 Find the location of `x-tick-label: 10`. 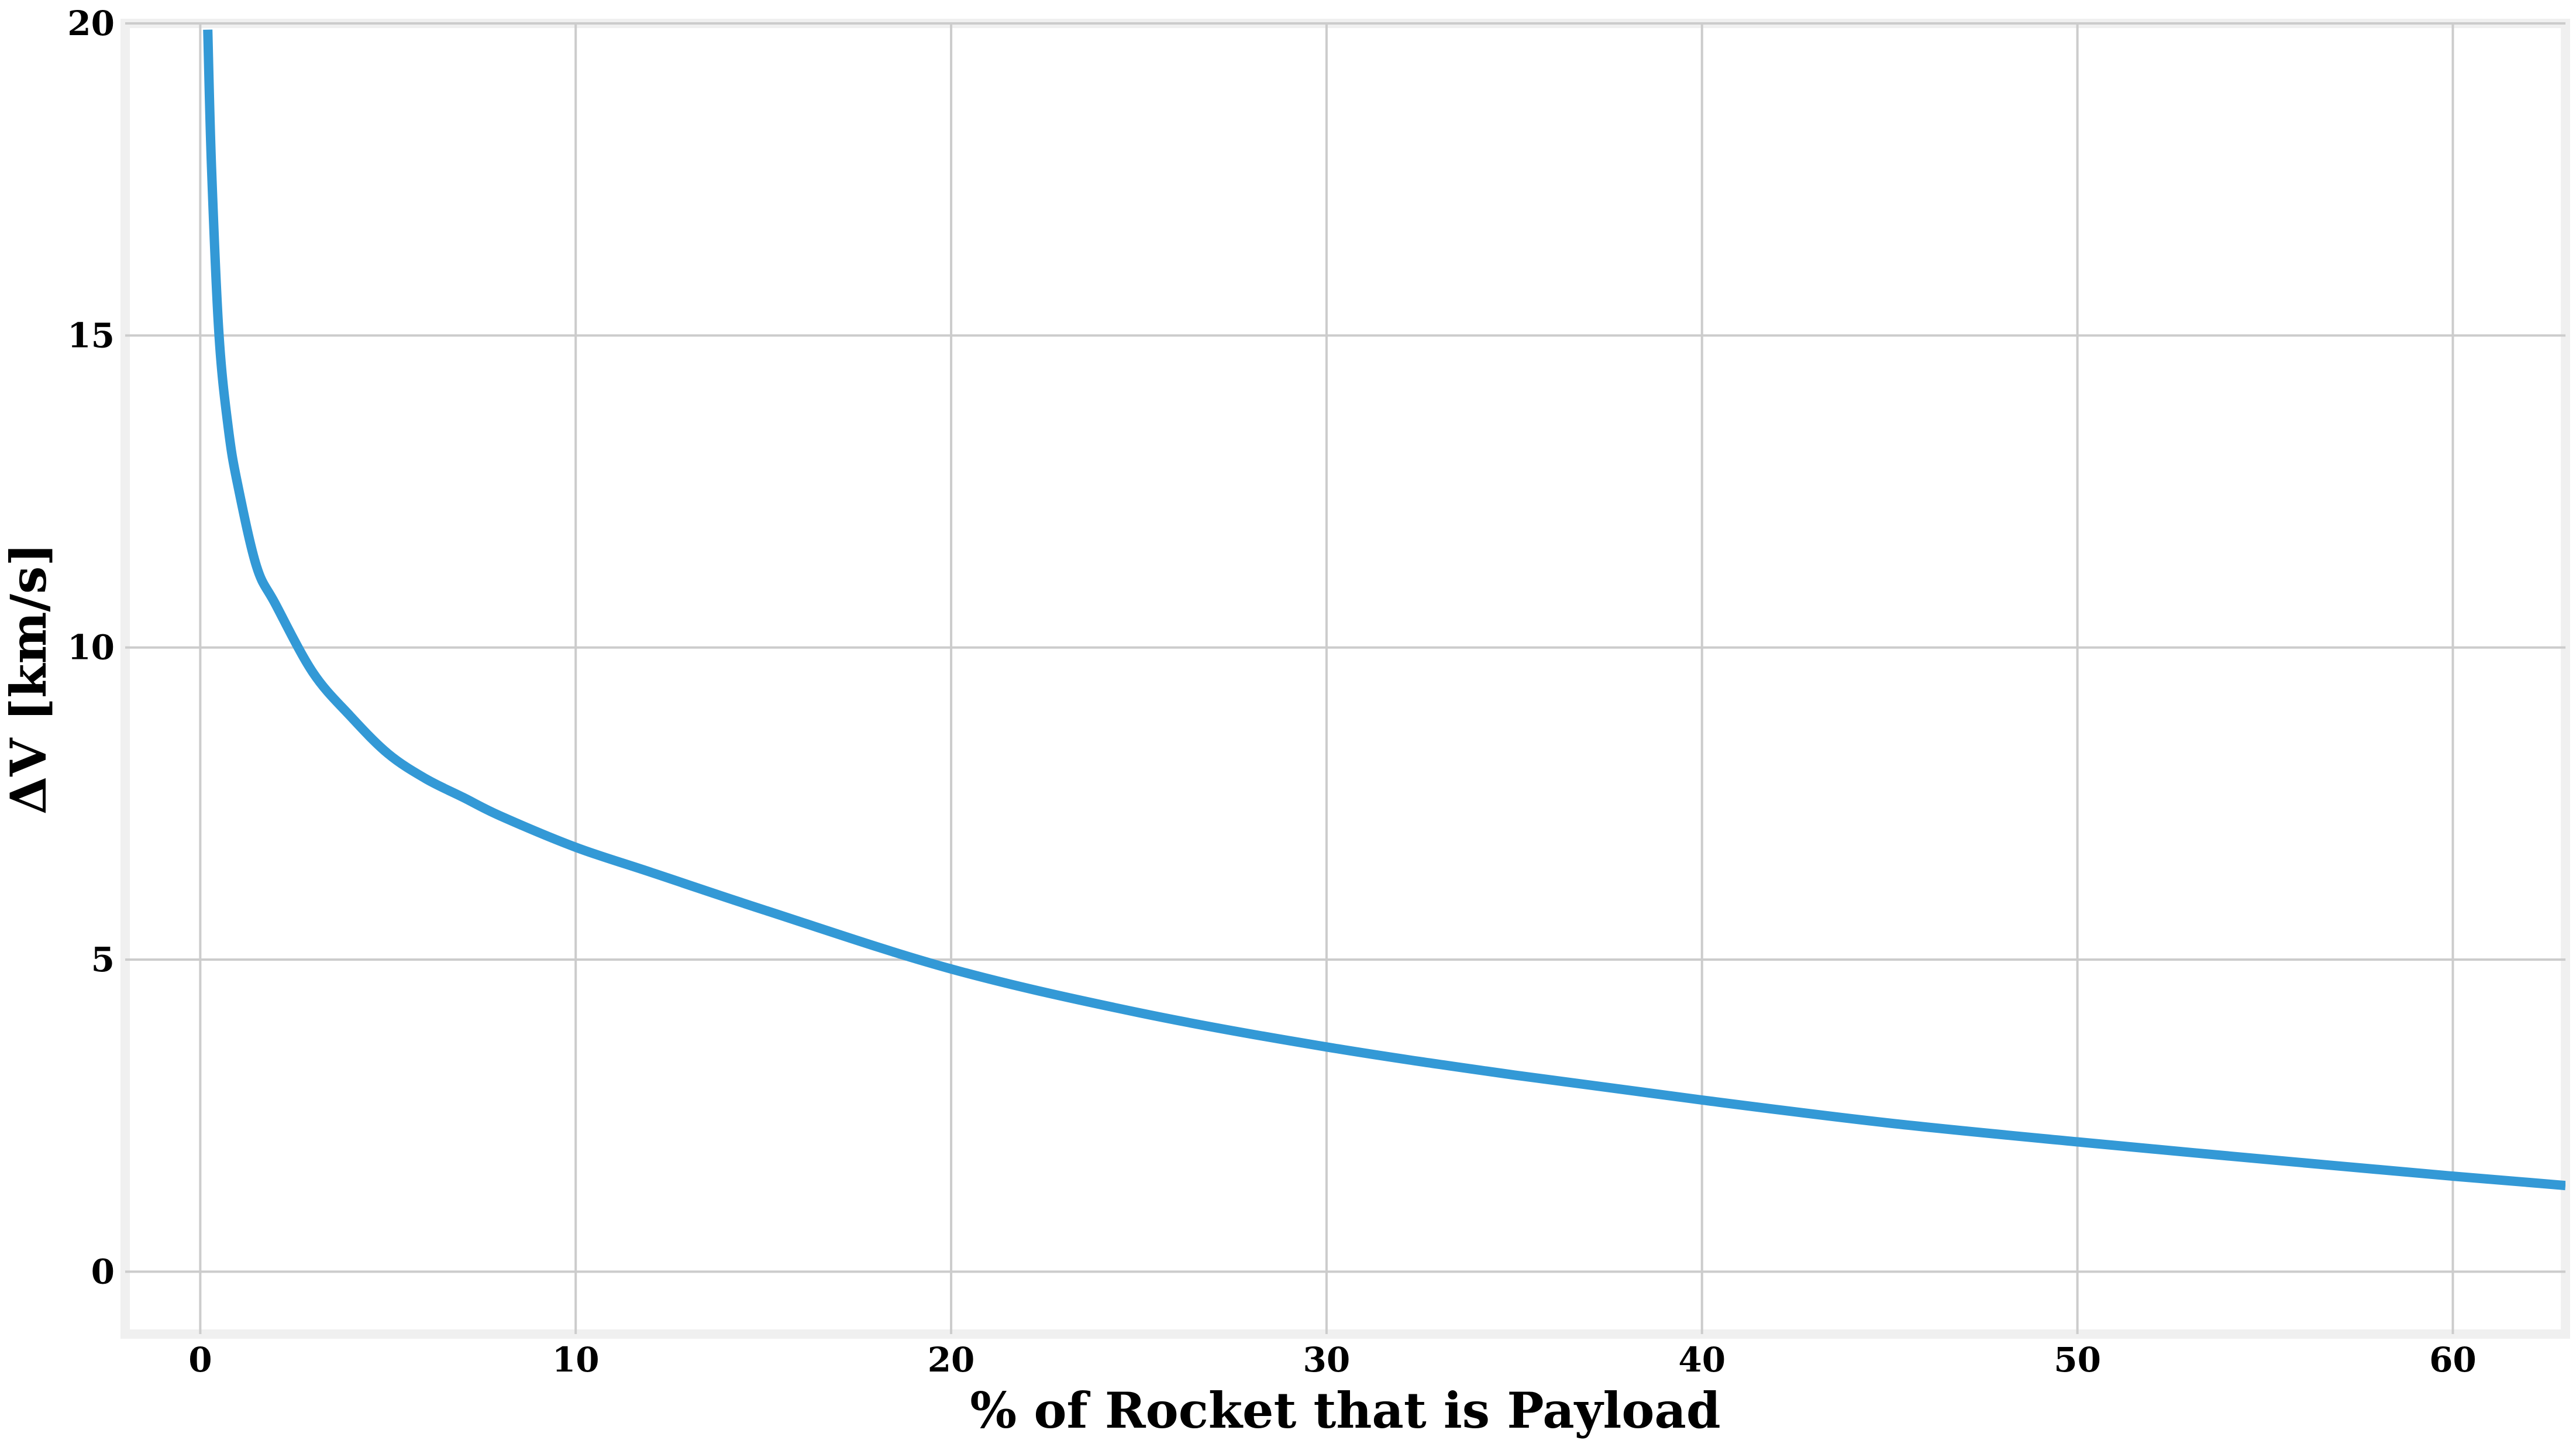

x-tick-label: 10 is located at coordinates (576, 1360).